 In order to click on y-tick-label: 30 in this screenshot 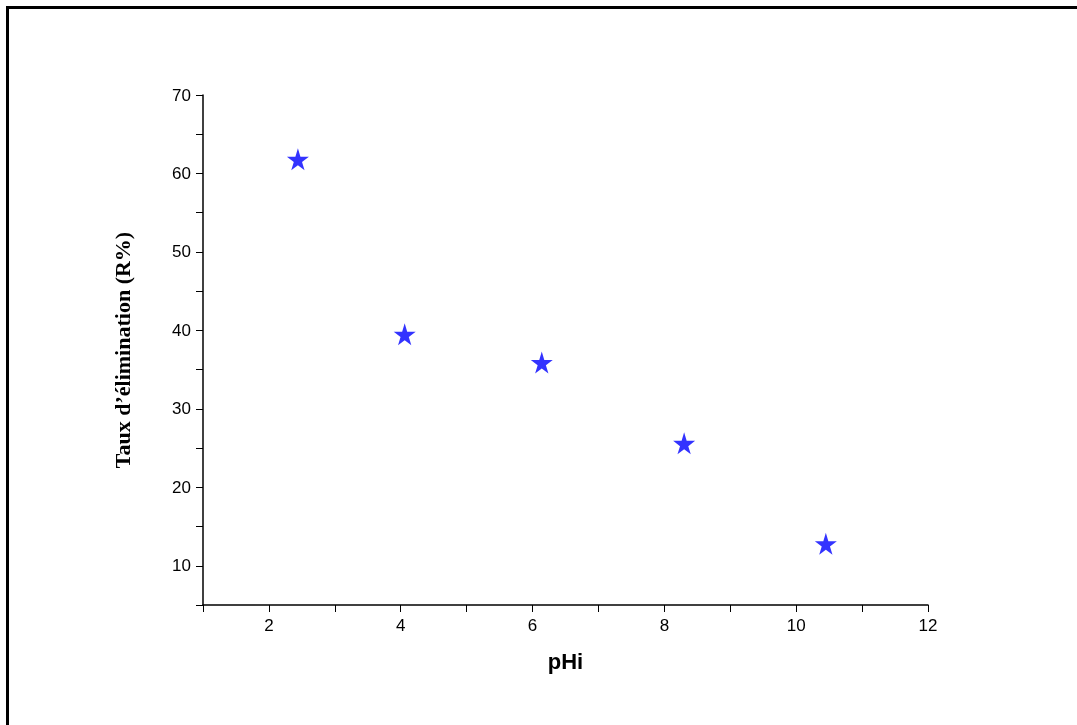, I will do `click(181, 409)`.